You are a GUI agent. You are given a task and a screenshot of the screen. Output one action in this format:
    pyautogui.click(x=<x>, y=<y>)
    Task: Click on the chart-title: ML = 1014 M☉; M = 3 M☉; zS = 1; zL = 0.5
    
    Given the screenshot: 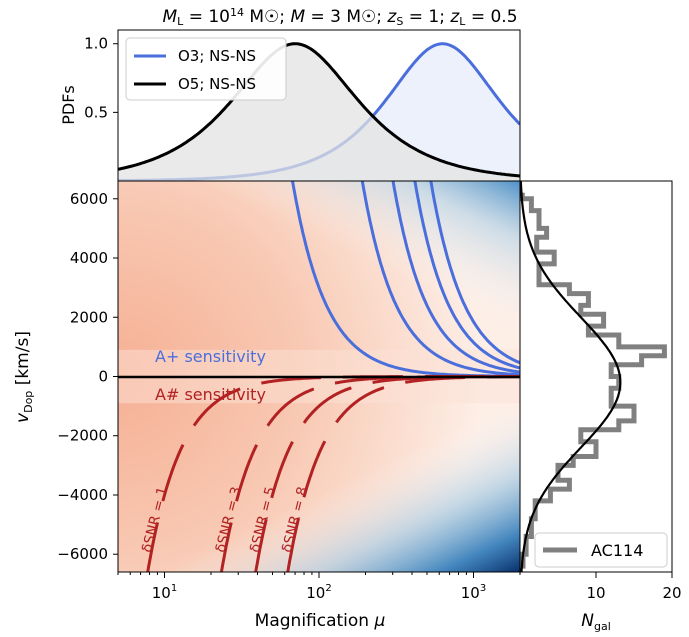 What is the action you would take?
    pyautogui.click(x=339, y=17)
    